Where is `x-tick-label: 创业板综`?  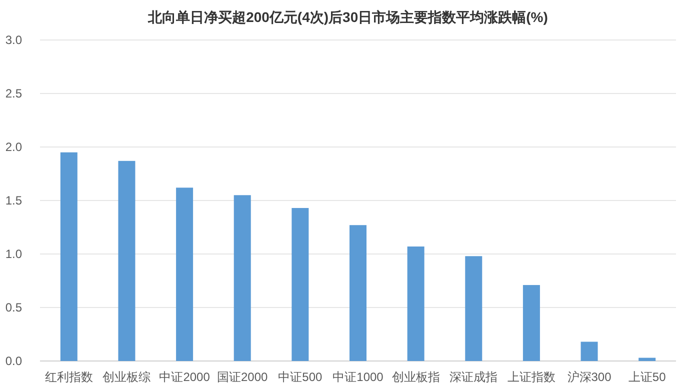
x-tick-label: 创业板综 is located at coordinates (126, 377).